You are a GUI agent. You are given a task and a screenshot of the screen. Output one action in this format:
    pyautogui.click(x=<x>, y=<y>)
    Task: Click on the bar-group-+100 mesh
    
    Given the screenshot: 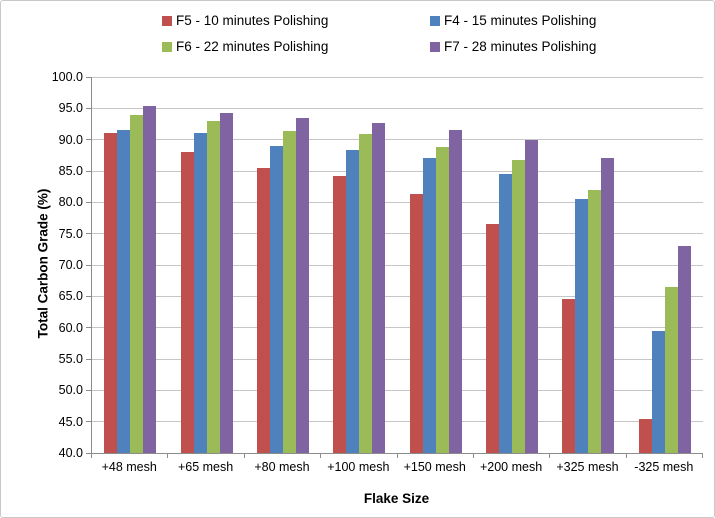 What is the action you would take?
    pyautogui.click(x=359, y=265)
    